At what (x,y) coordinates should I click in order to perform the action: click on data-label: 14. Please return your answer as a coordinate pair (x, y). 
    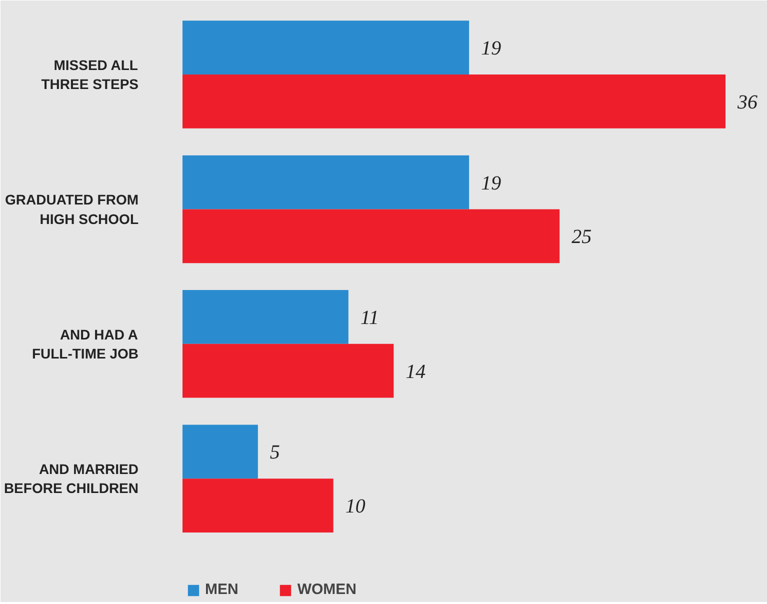
    Looking at the image, I should click on (416, 371).